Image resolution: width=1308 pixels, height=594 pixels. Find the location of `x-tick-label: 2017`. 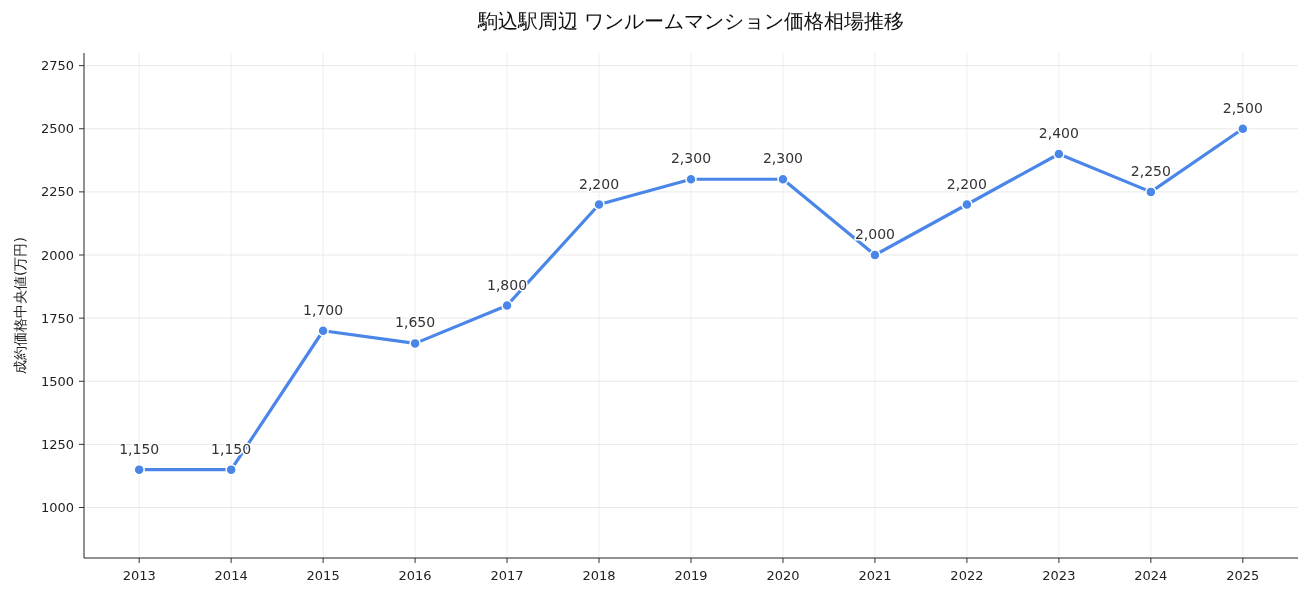

x-tick-label: 2017 is located at coordinates (507, 575).